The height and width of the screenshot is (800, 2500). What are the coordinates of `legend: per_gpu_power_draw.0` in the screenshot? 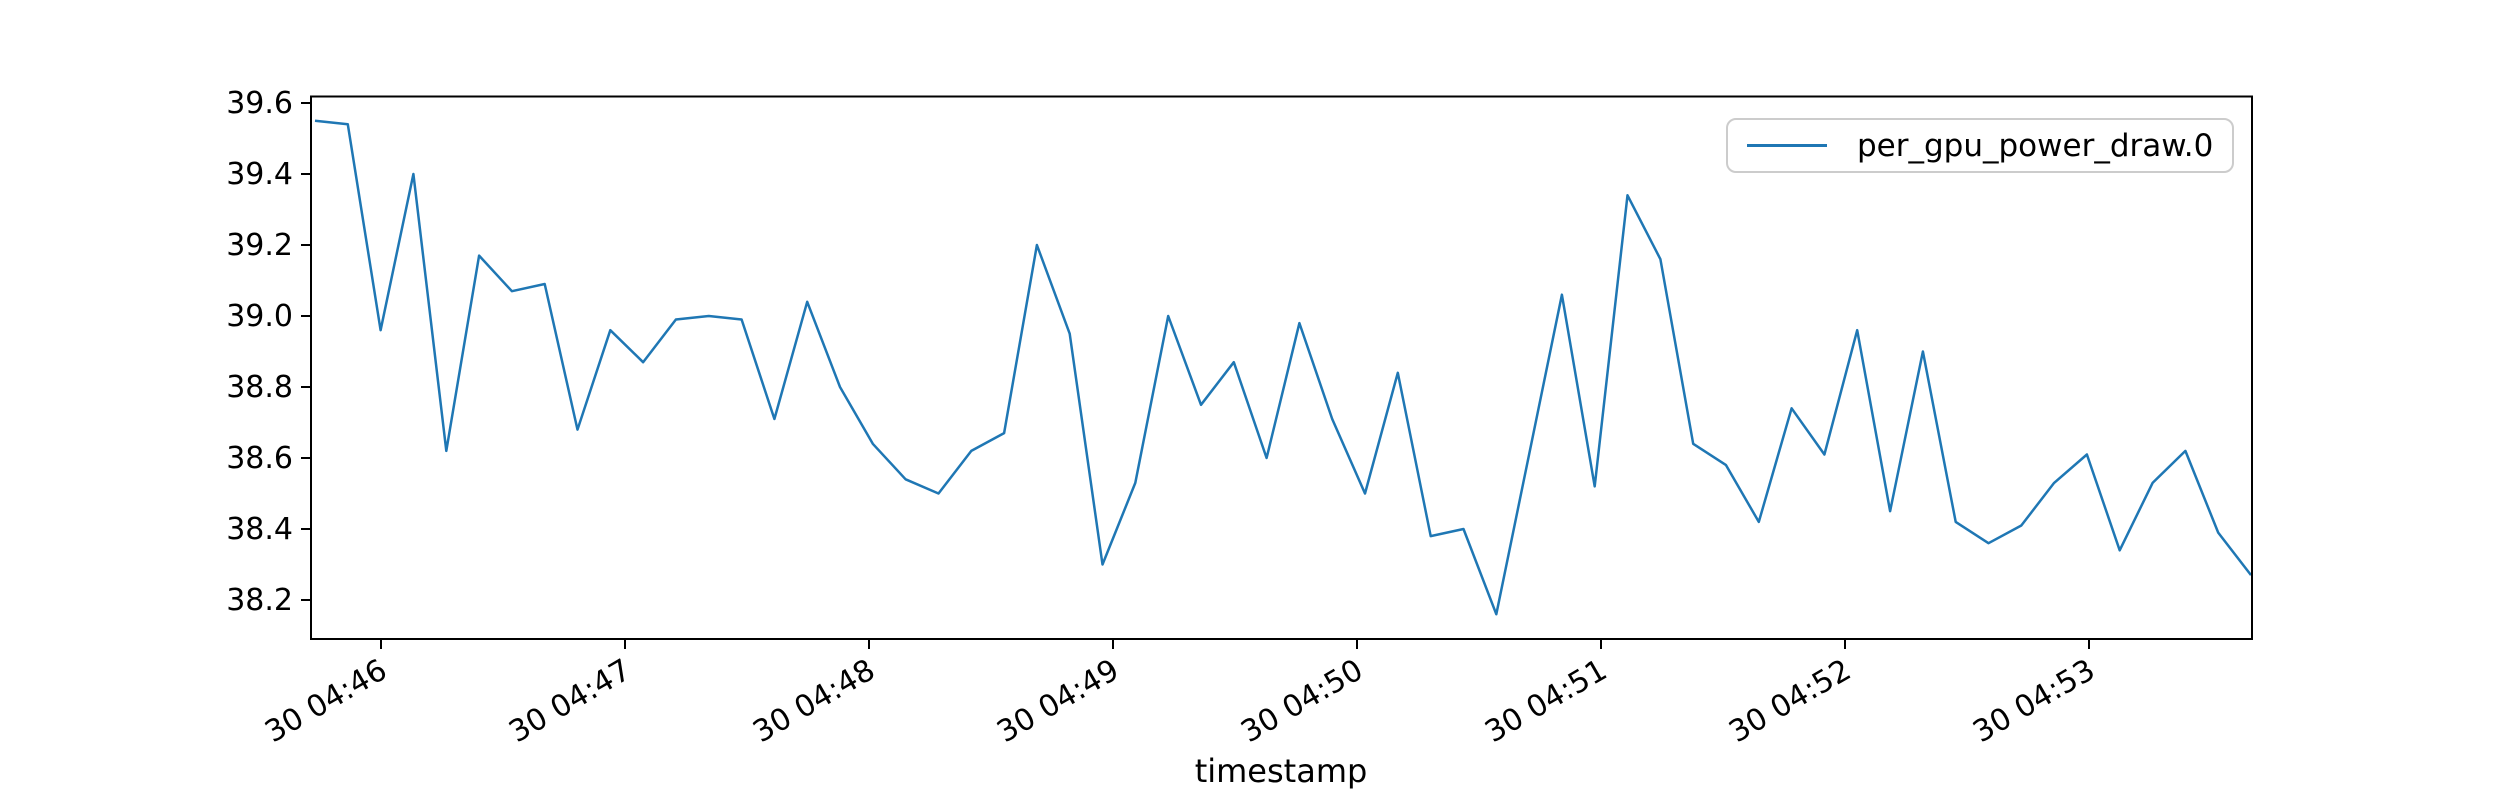 It's located at (1980, 145).